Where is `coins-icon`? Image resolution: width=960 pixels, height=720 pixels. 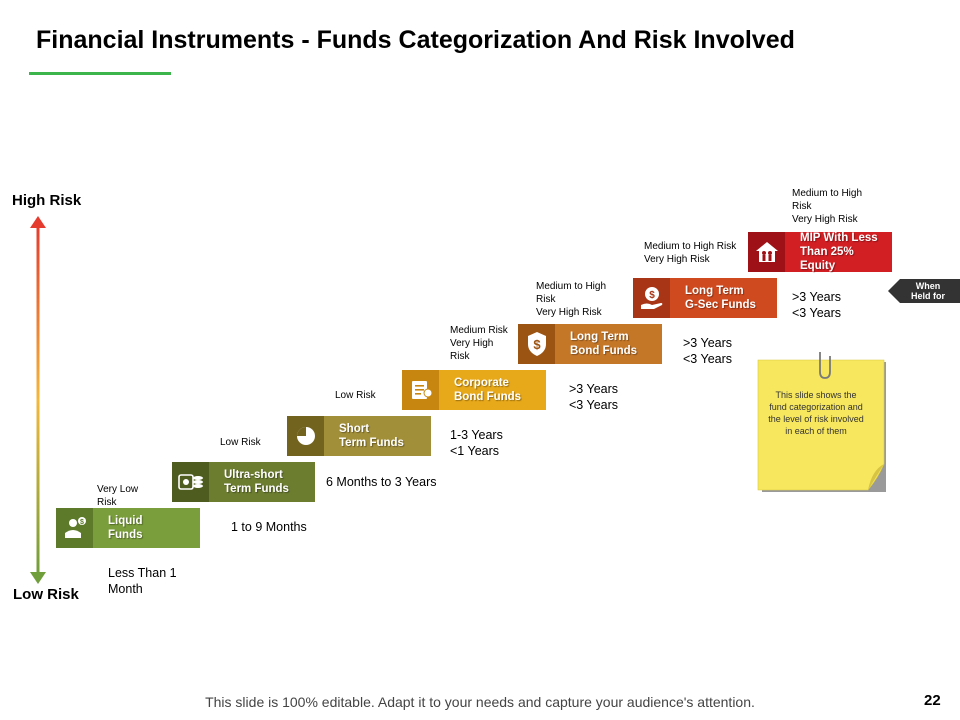
coins-icon is located at coordinates (190, 482).